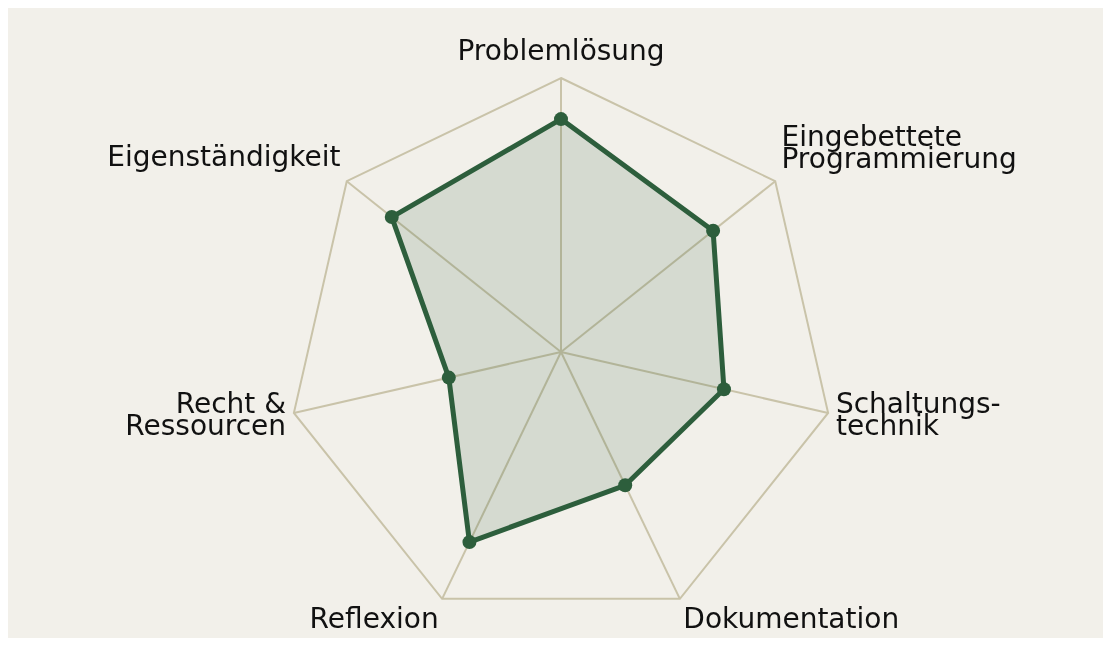 The width and height of the screenshot is (1111, 646). Describe the element at coordinates (899, 148) in the screenshot. I see `spoke-label: Eingebettete Programmierung` at that location.